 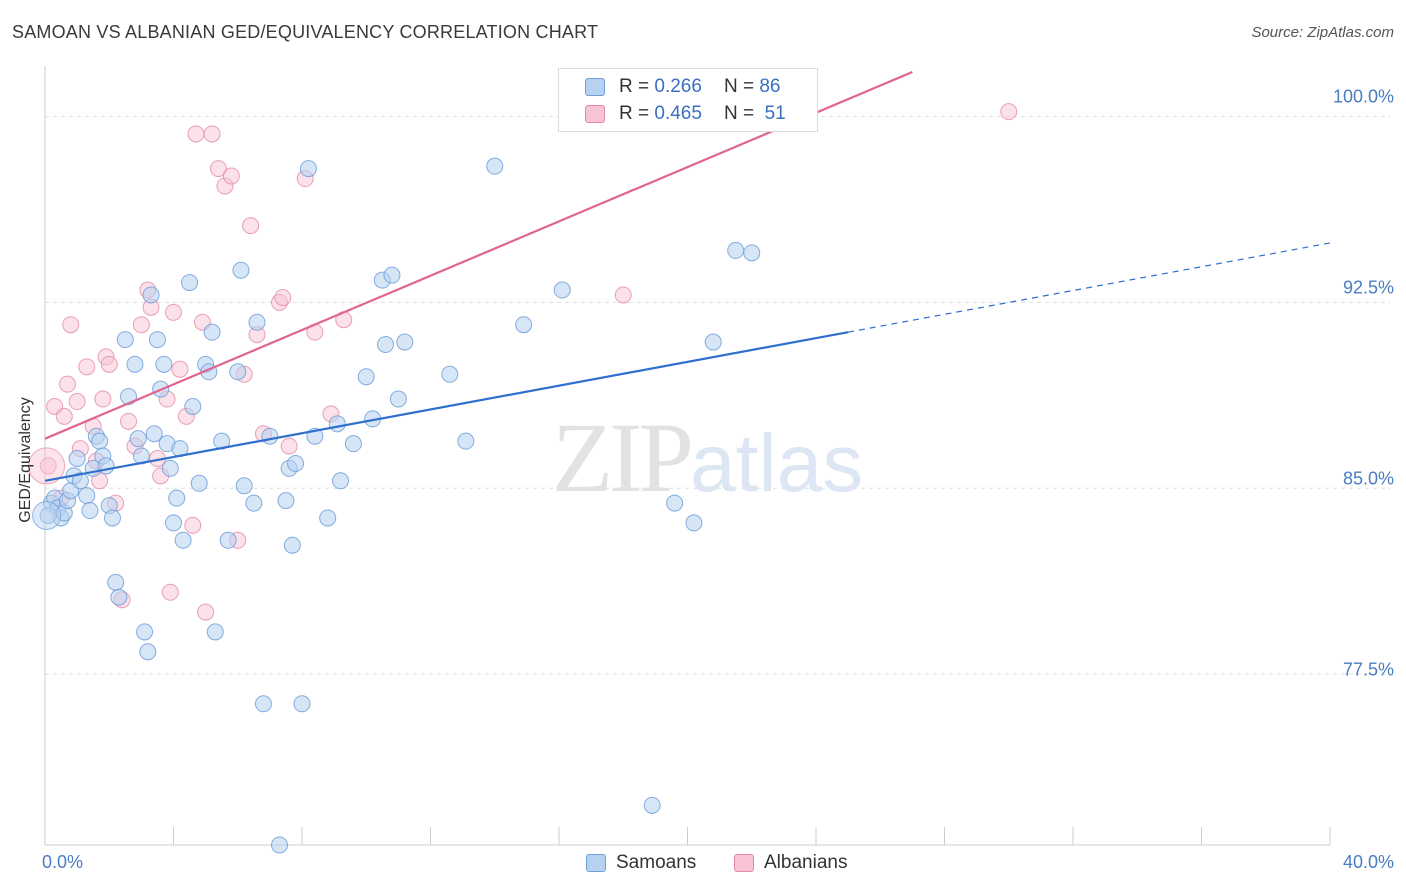 What do you see at coordinates (63, 862) in the screenshot?
I see `x-tick-label-min: 0.0%` at bounding box center [63, 862].